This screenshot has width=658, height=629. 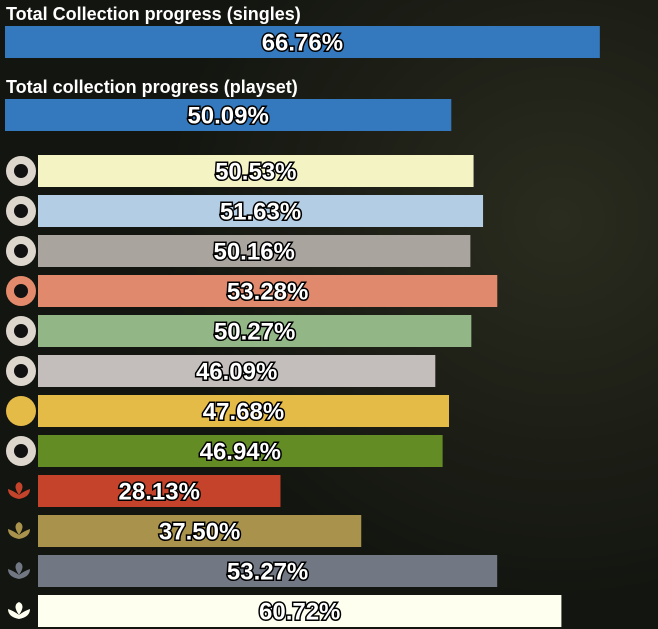 I want to click on section-title: Total collection progress (playset), so click(x=152, y=87).